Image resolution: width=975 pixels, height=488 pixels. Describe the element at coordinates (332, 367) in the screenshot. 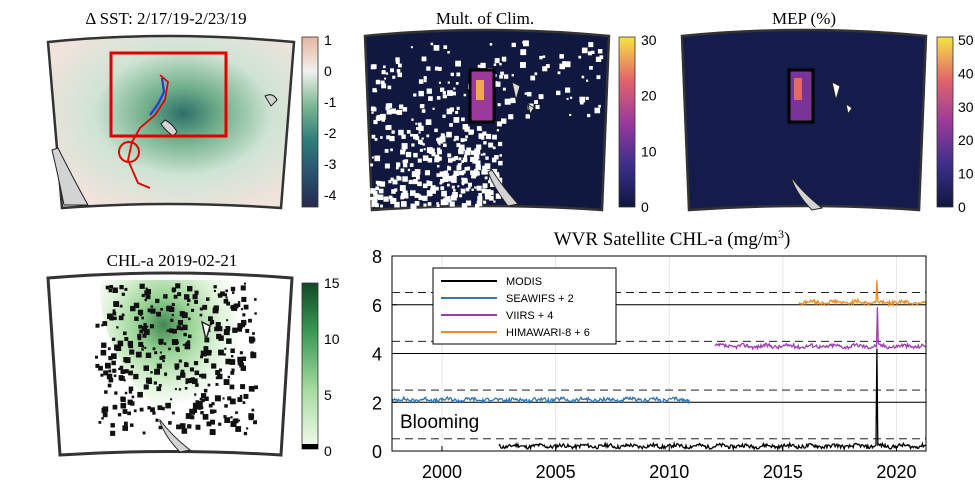

I see `chl-colorbar-ticks: 15 10 5 0` at that location.